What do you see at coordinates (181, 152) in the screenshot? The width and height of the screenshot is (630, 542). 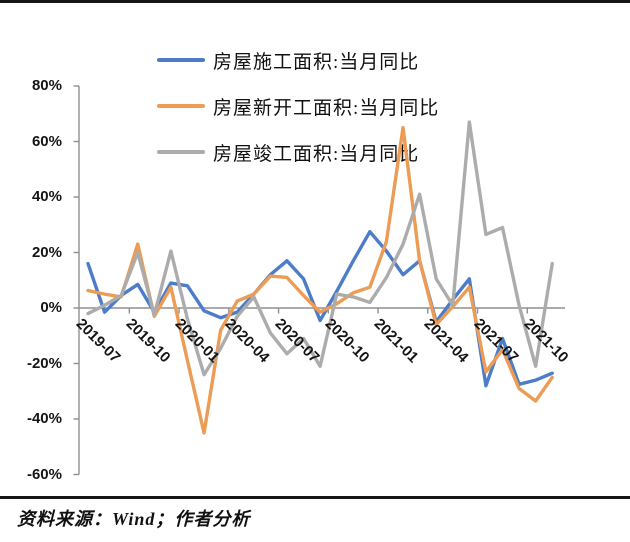 I see `legend-swatch-gray` at bounding box center [181, 152].